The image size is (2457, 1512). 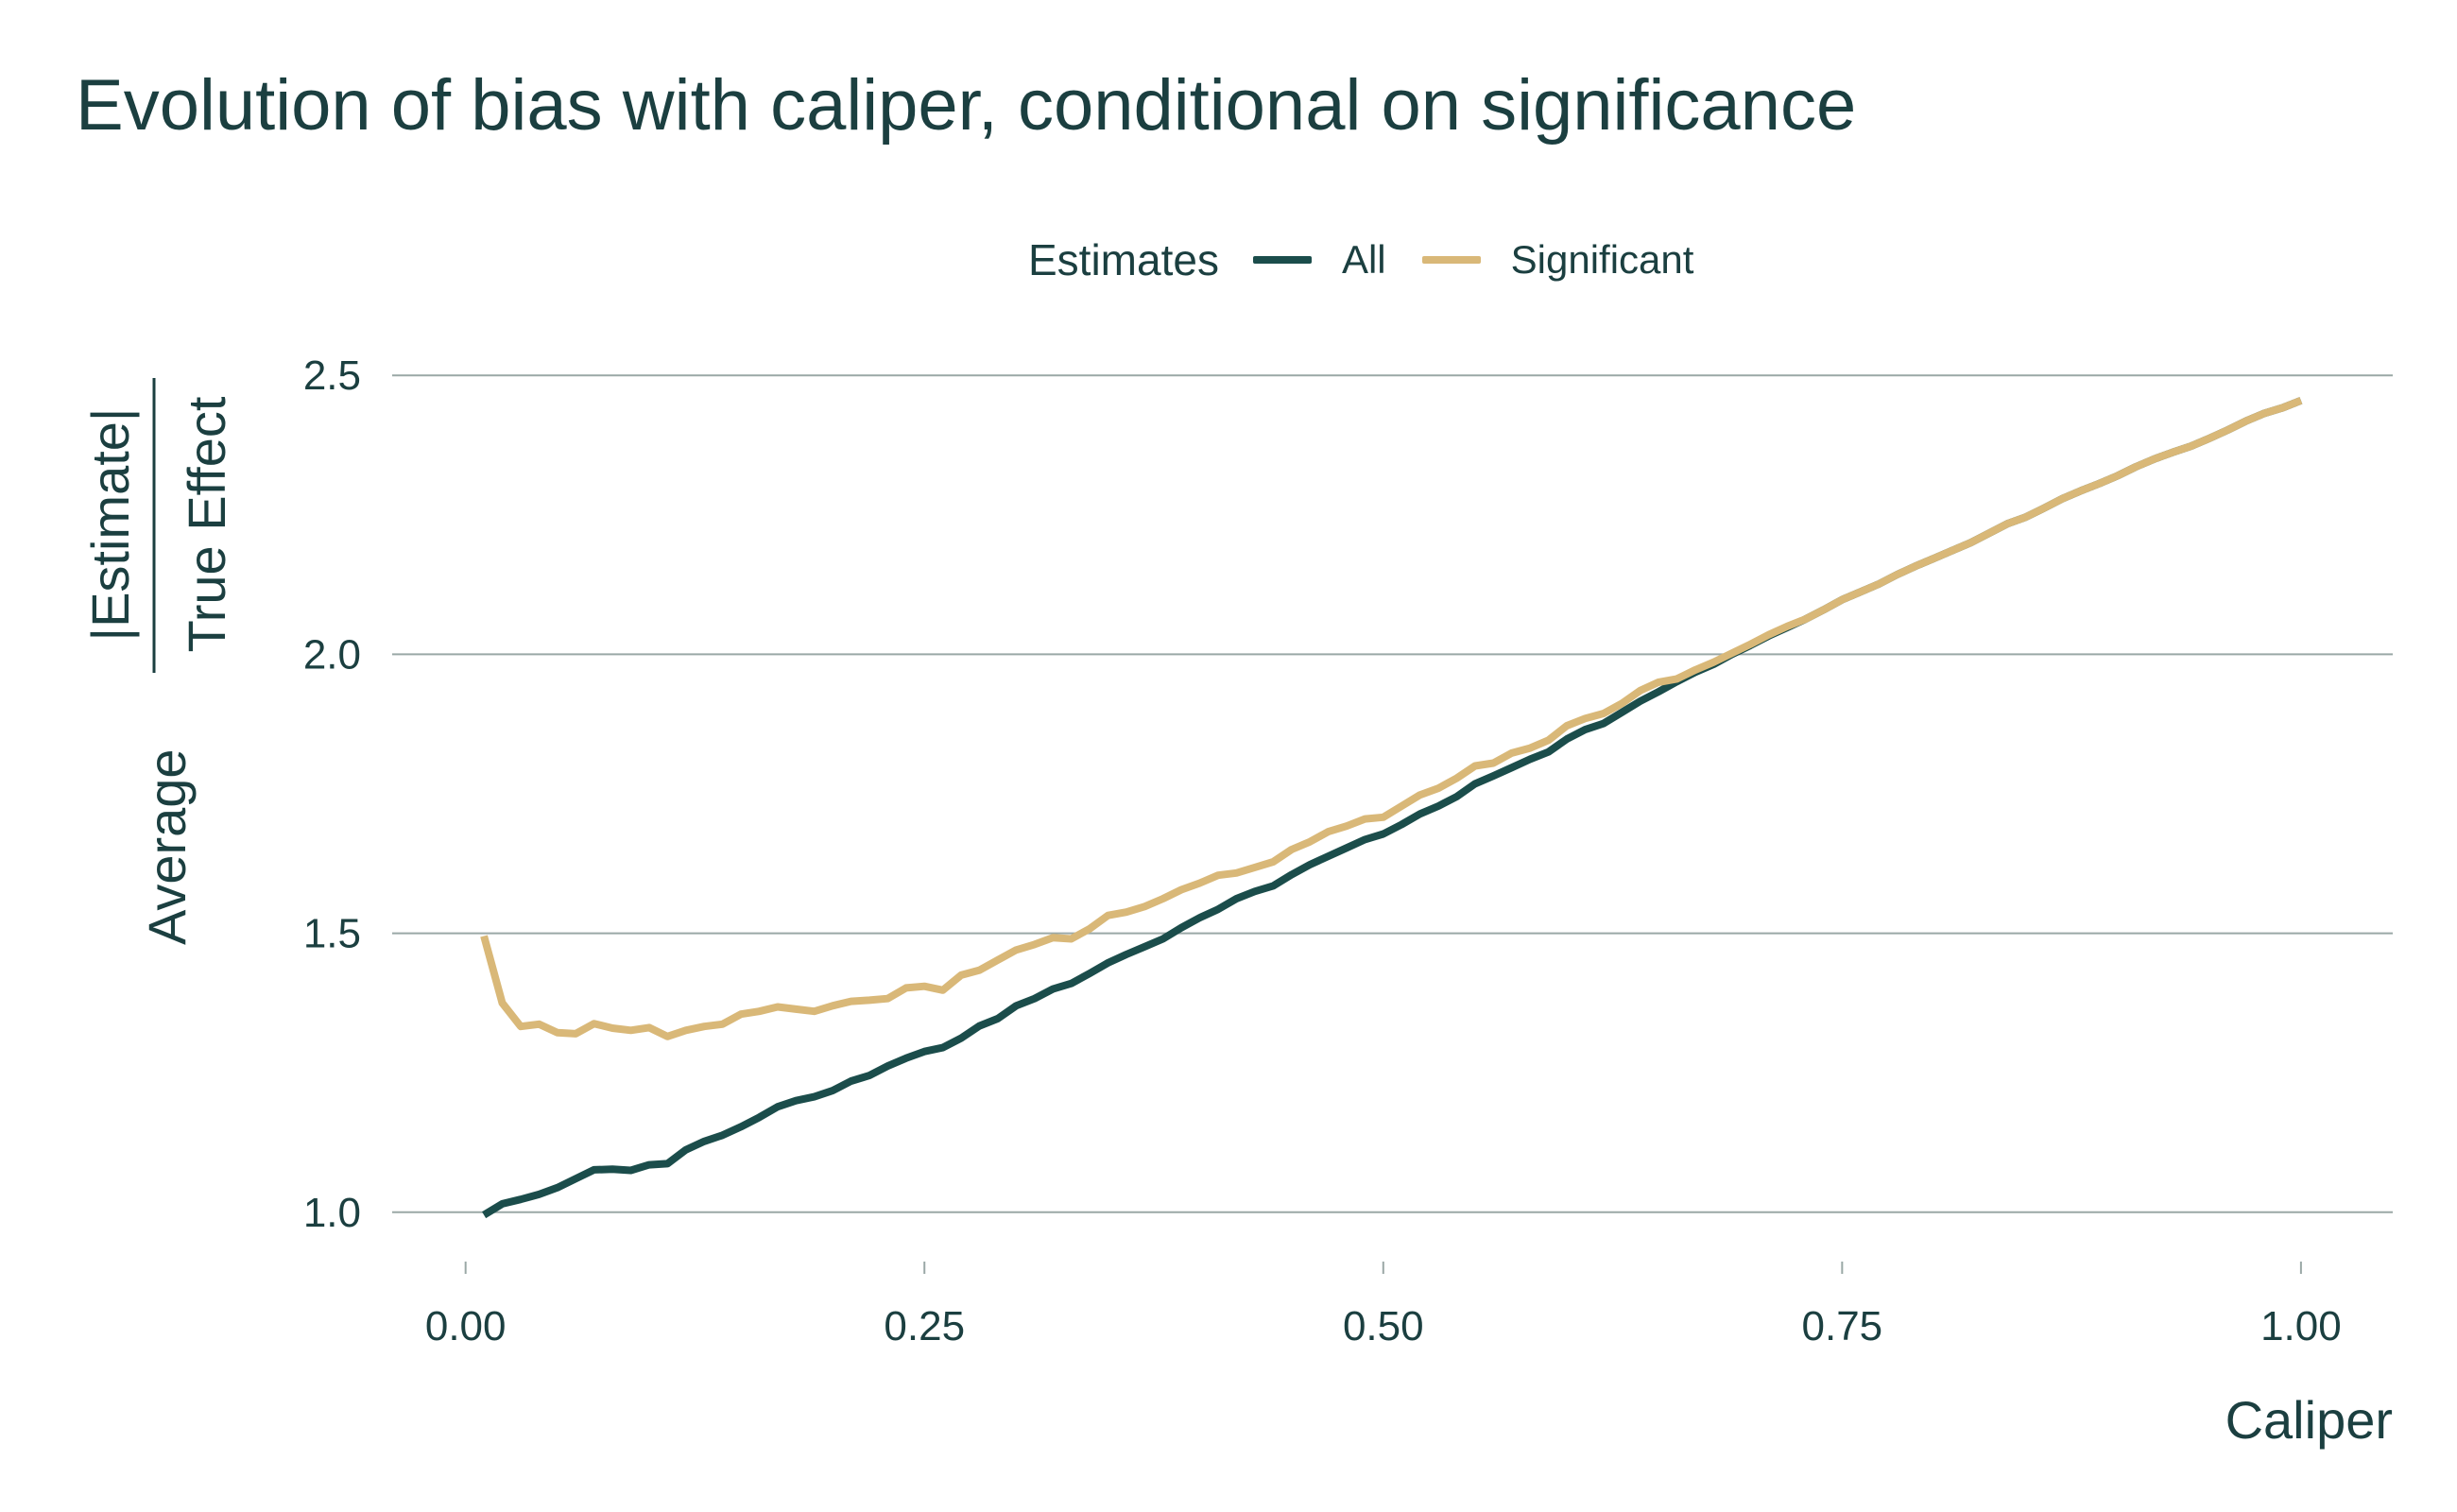 I want to click on legend-key-significant, so click(x=1451, y=260).